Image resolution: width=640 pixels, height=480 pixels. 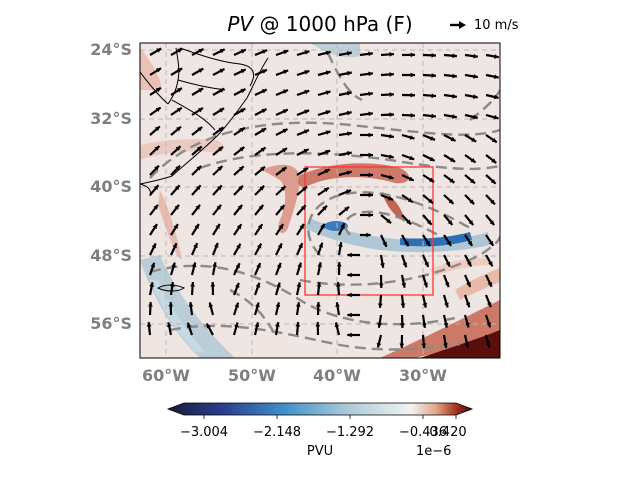 What do you see at coordinates (336, 24) in the screenshot?
I see `title-level: @ 1000 hPa (F)` at bounding box center [336, 24].